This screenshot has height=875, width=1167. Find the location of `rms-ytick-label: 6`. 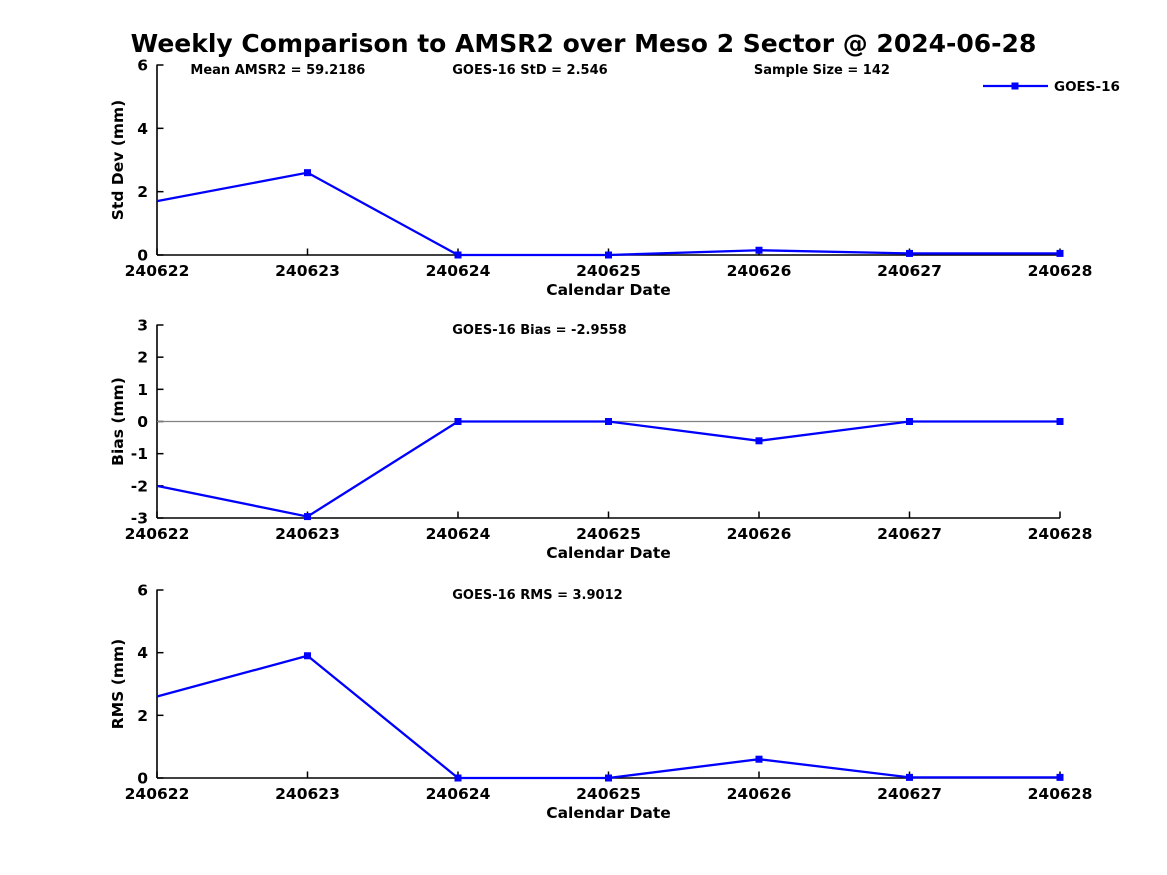

rms-ytick-label: 6 is located at coordinates (142, 591).